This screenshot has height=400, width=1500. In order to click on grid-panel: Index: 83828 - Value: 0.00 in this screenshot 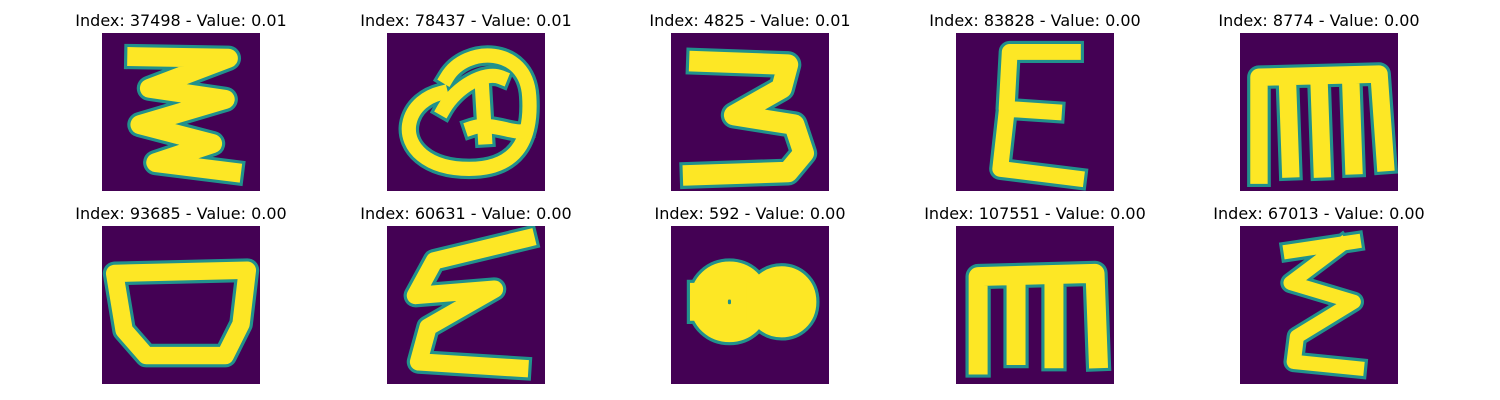, I will do `click(1035, 106)`.